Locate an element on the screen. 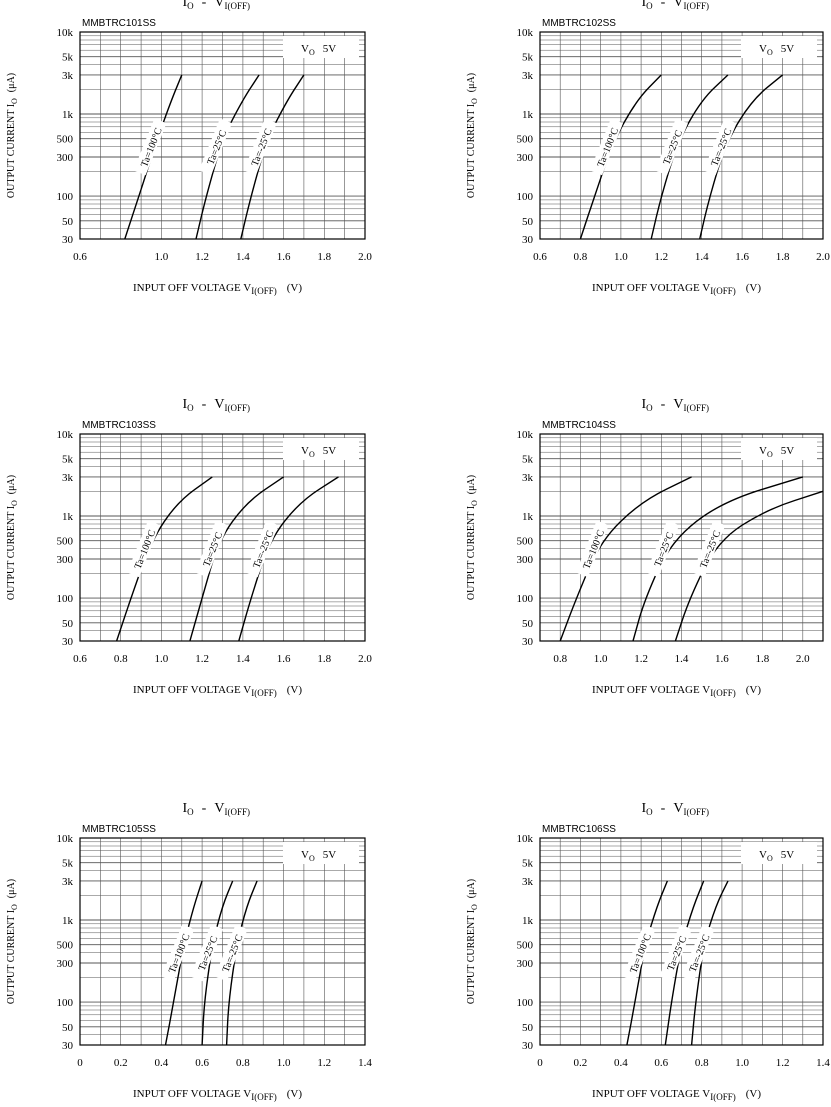 The image size is (831, 1107). grid is located at coordinates (222, 941).